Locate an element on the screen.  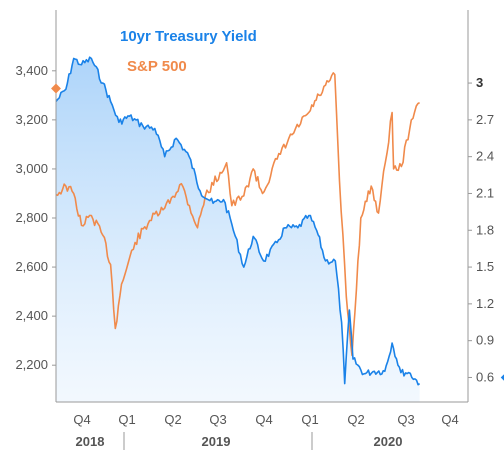
treasury-last-marker is located at coordinates (502, 377).